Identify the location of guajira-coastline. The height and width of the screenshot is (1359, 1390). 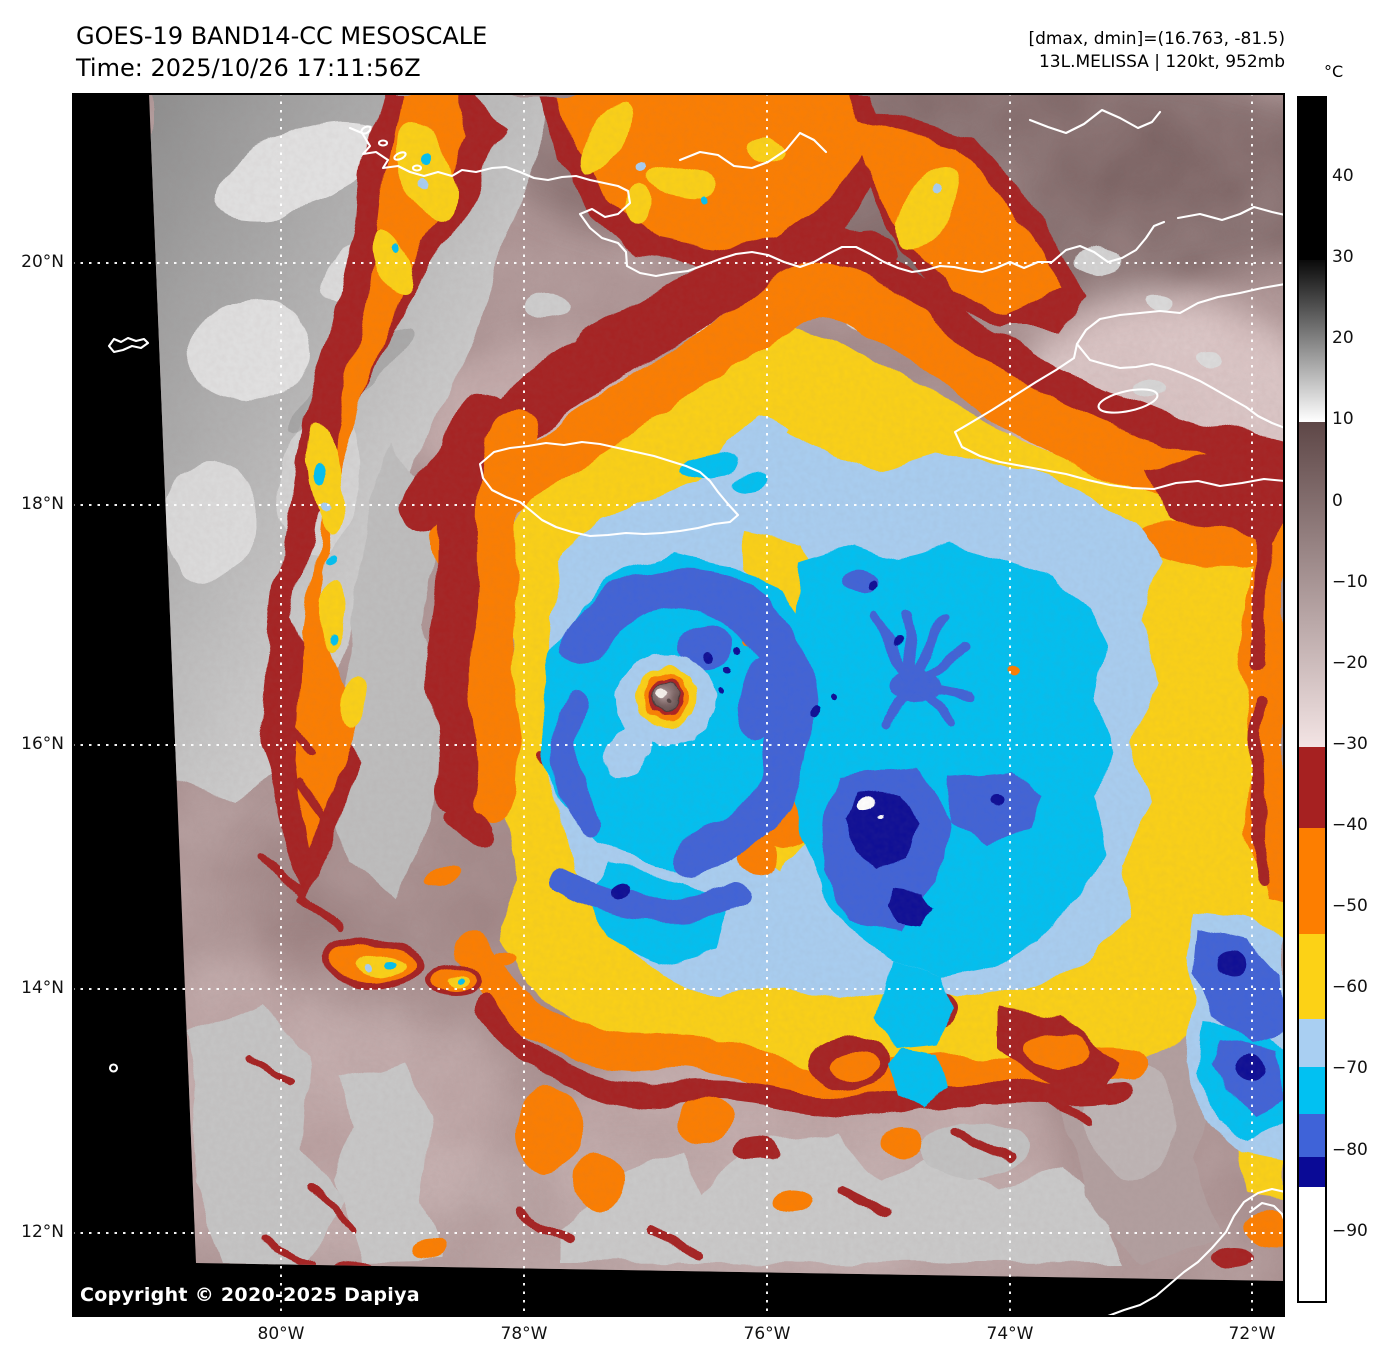
(1195, 1252).